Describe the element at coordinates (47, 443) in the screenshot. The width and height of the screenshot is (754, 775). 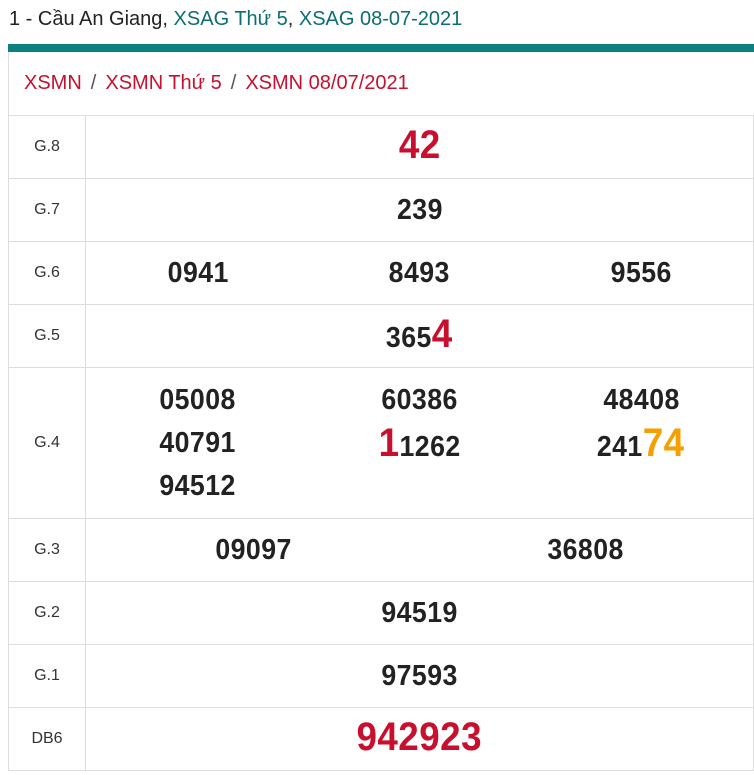
I see `prize-label: G.4` at that location.